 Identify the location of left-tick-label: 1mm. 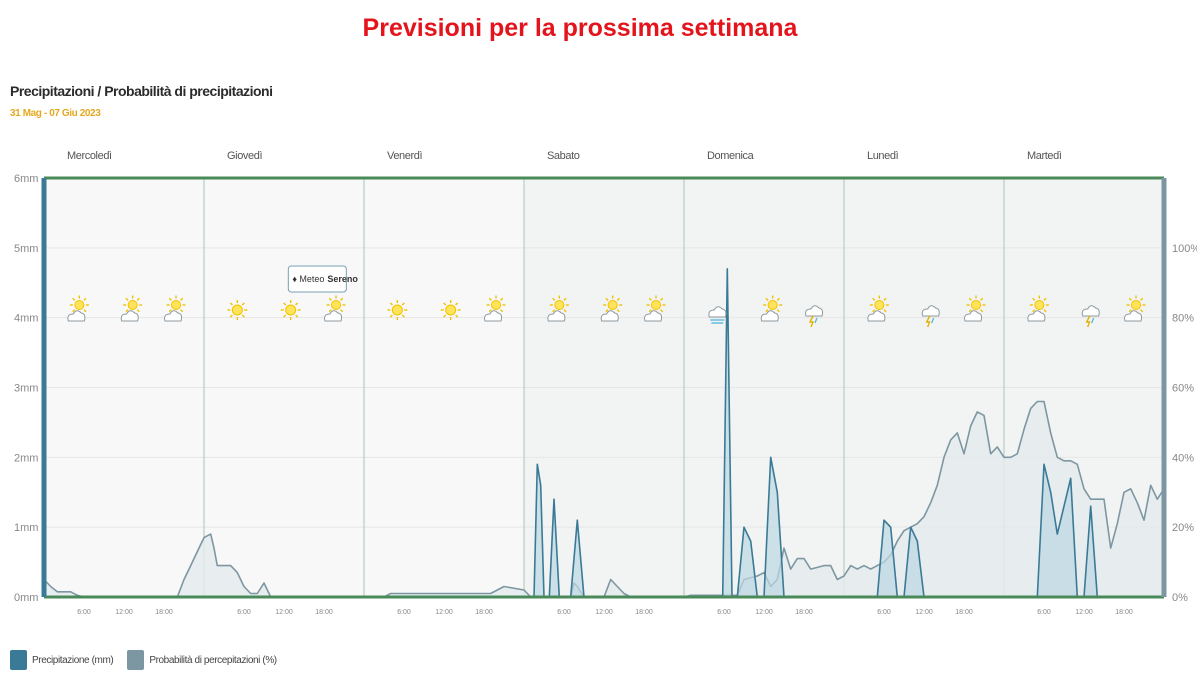
(26, 528).